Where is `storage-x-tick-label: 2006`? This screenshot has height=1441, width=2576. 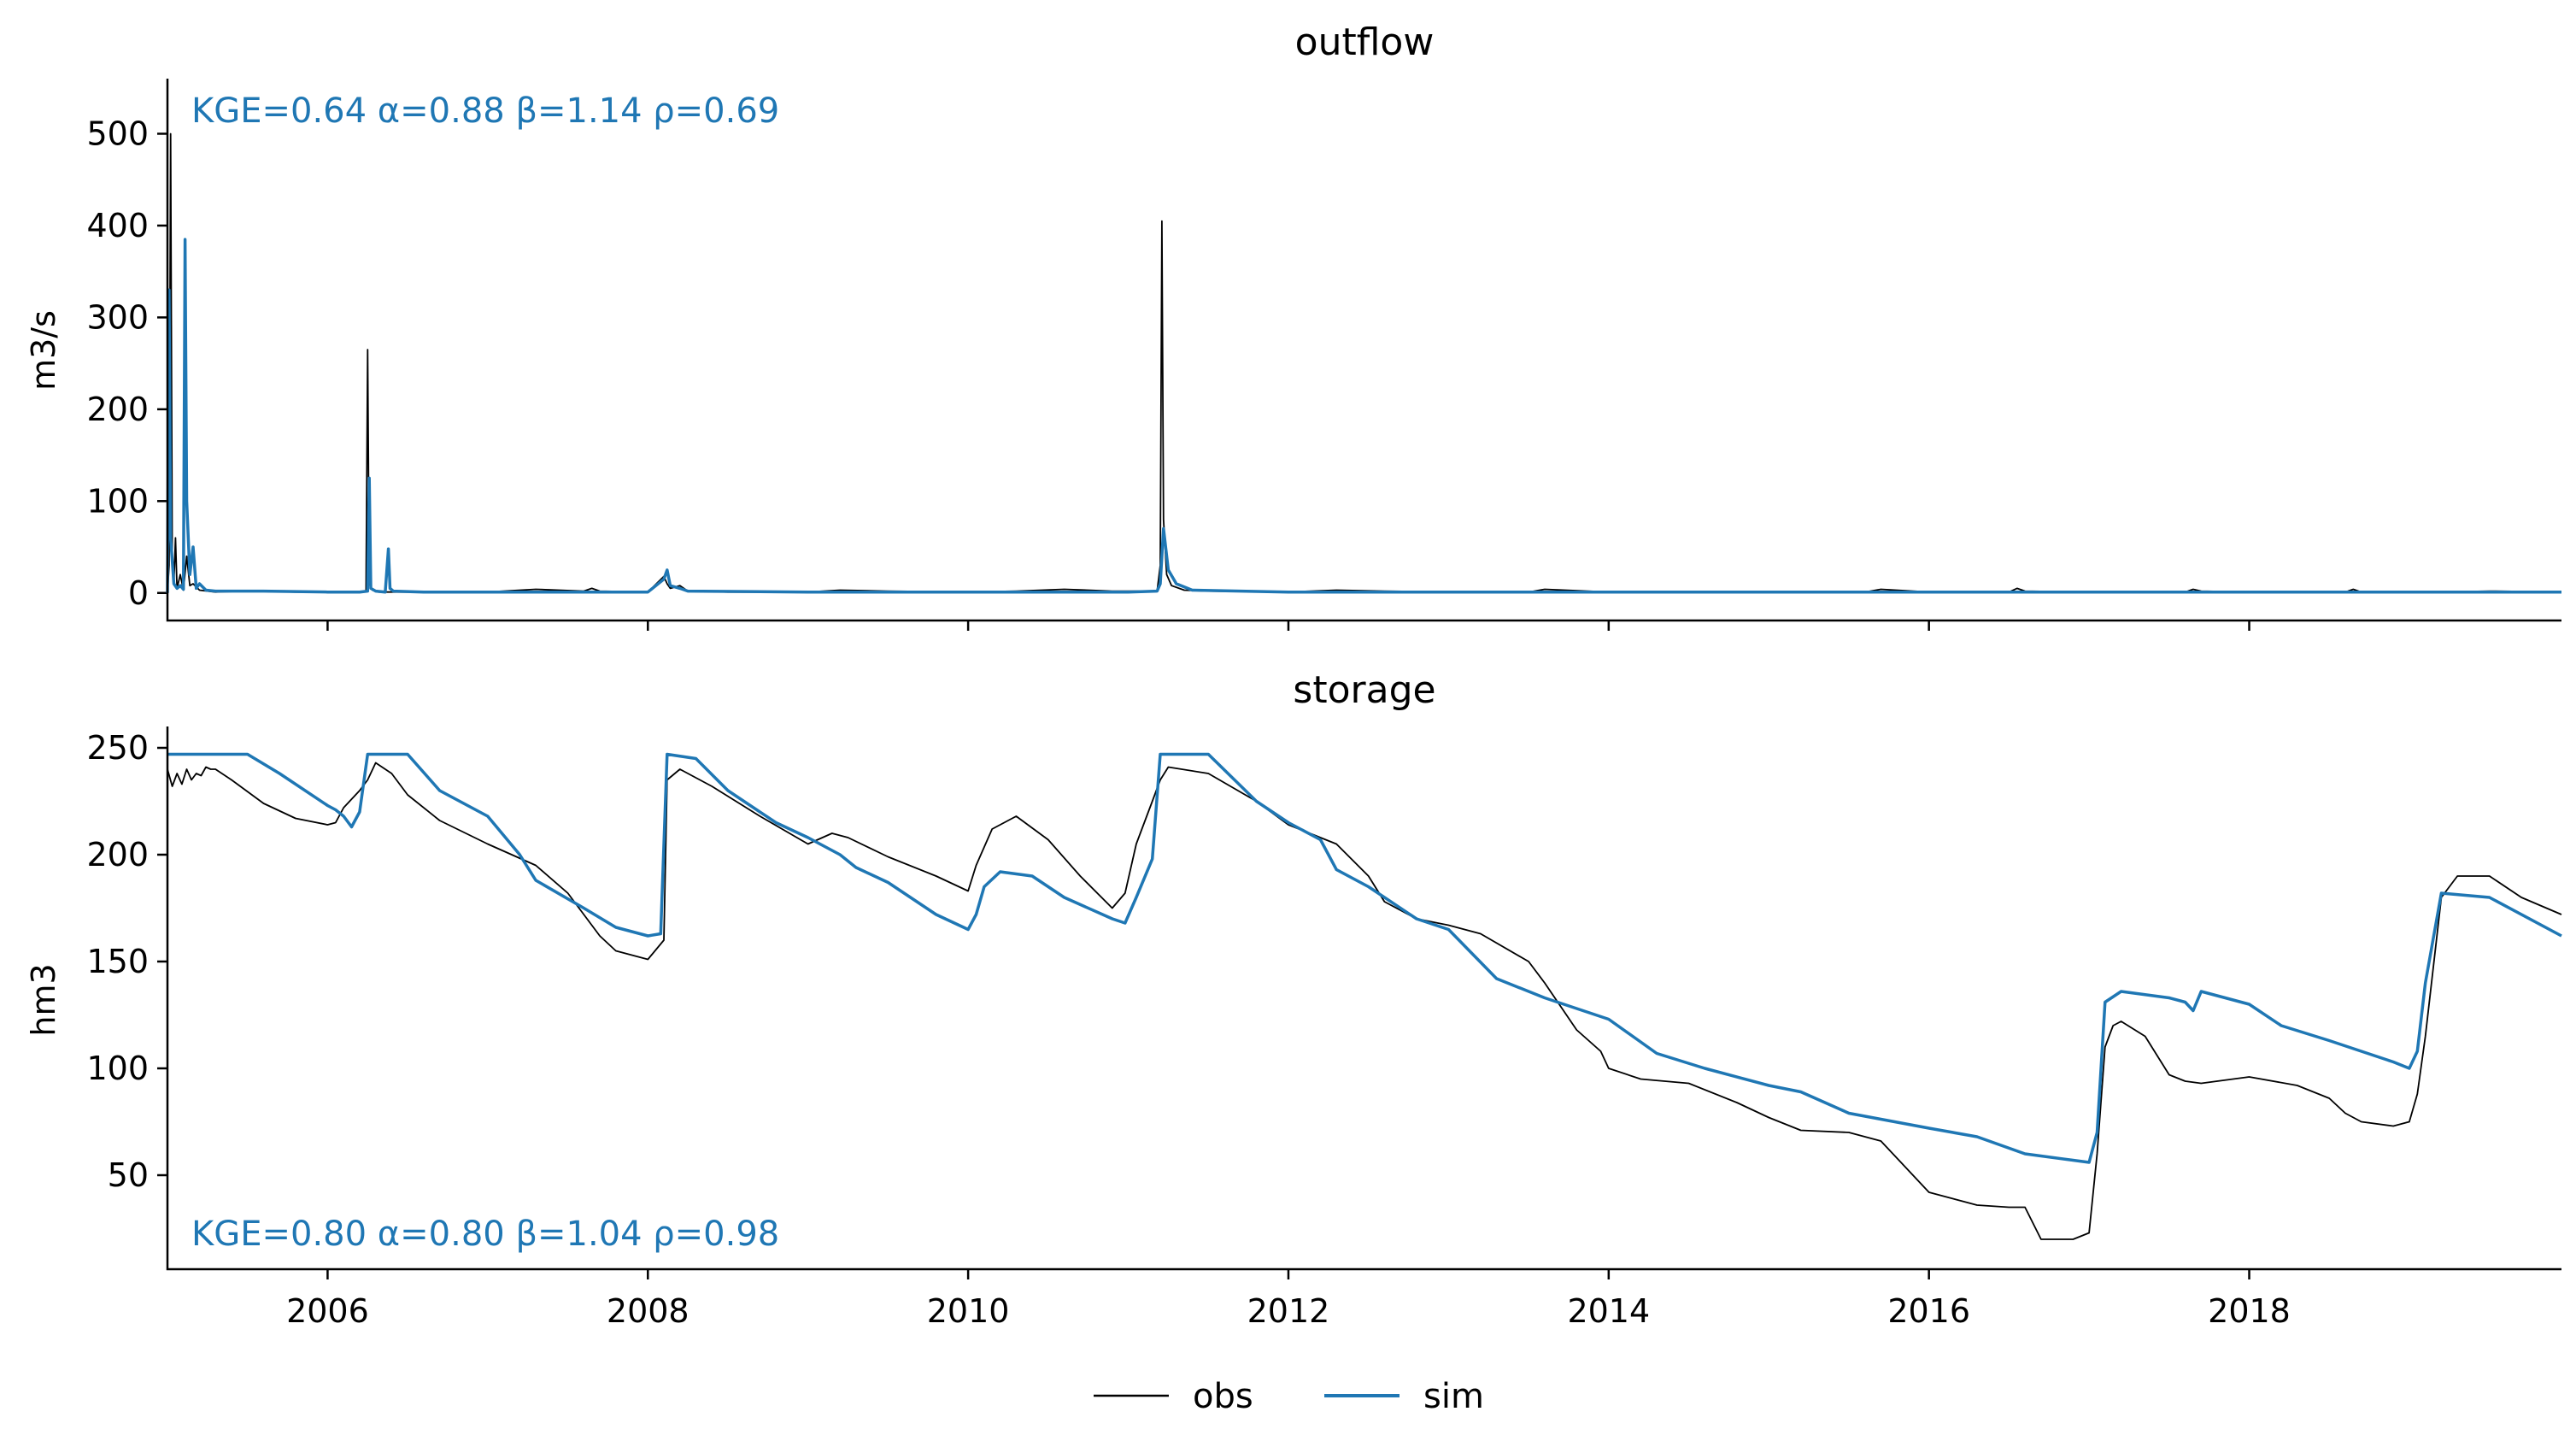
storage-x-tick-label: 2006 is located at coordinates (327, 1311).